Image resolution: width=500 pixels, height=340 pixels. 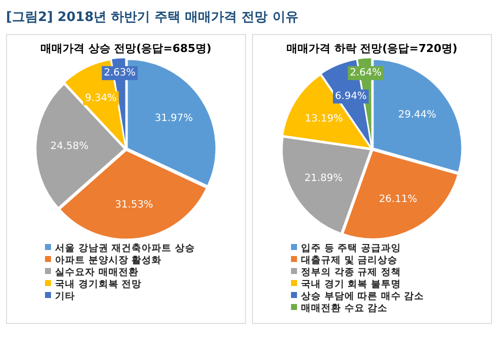 I want to click on legend-label: 입주 등 주택 공급과잉, so click(x=351, y=248).